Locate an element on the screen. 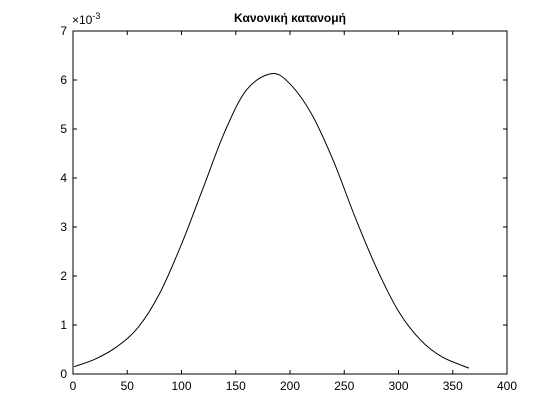 Image resolution: width=560 pixels, height=420 pixels. x-tick-label: 250 is located at coordinates (344, 386).